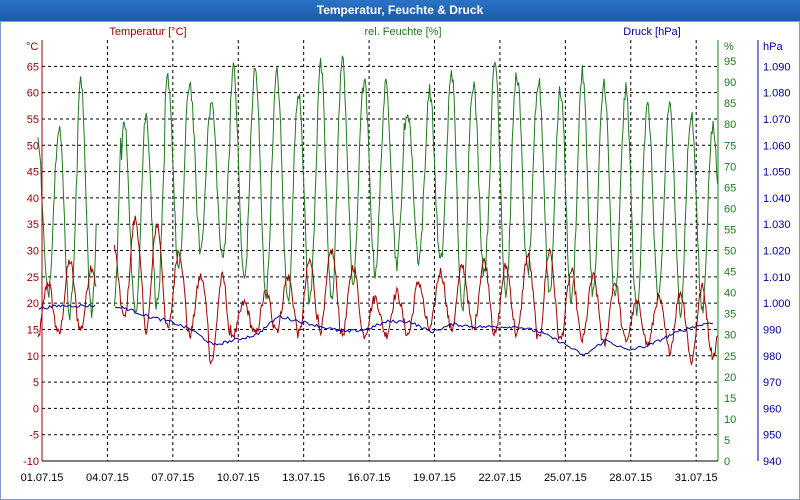  Describe the element at coordinates (730, 188) in the screenshot. I see `humidity-tick-label: 65` at that location.